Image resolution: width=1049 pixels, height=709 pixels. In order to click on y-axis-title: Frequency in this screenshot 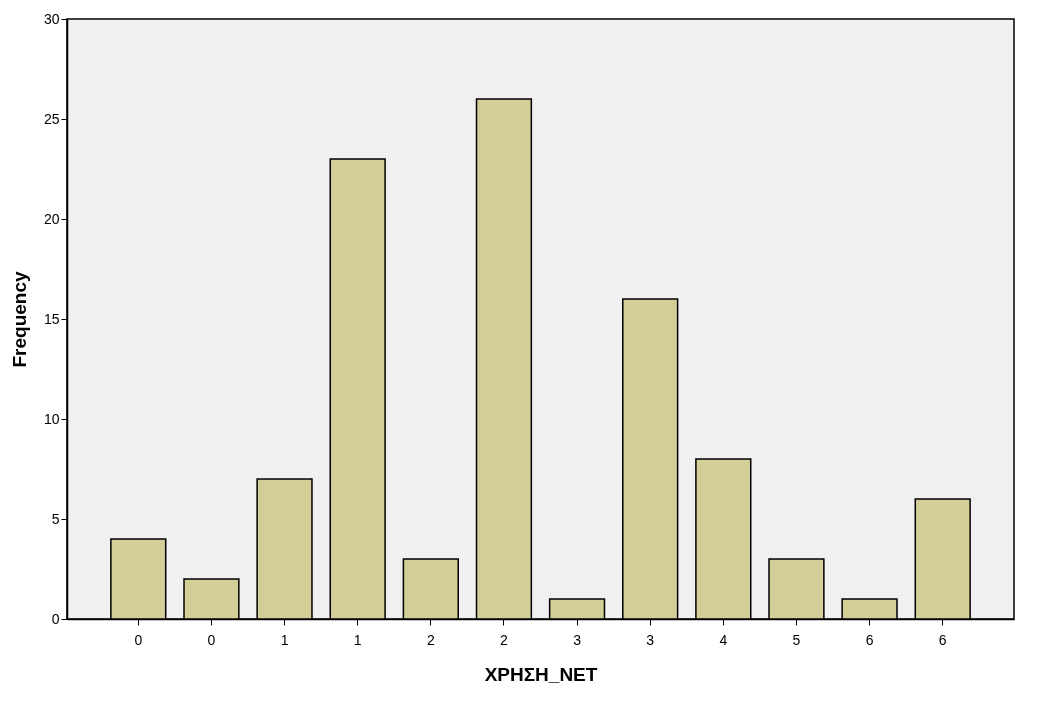, I will do `click(19, 319)`.